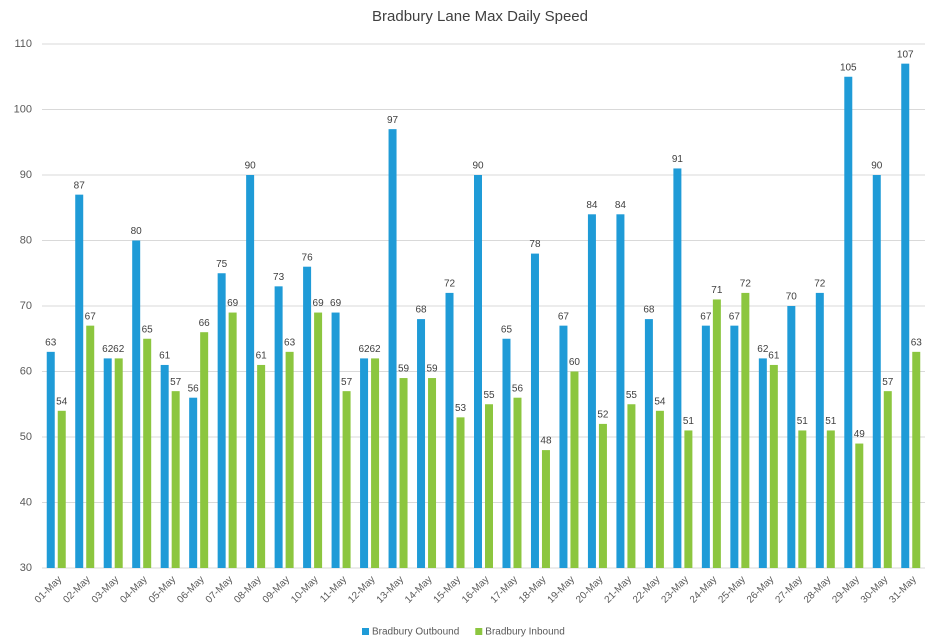 This screenshot has width=935, height=640. What do you see at coordinates (845, 589) in the screenshot?
I see `x-tick-label: 29-May` at bounding box center [845, 589].